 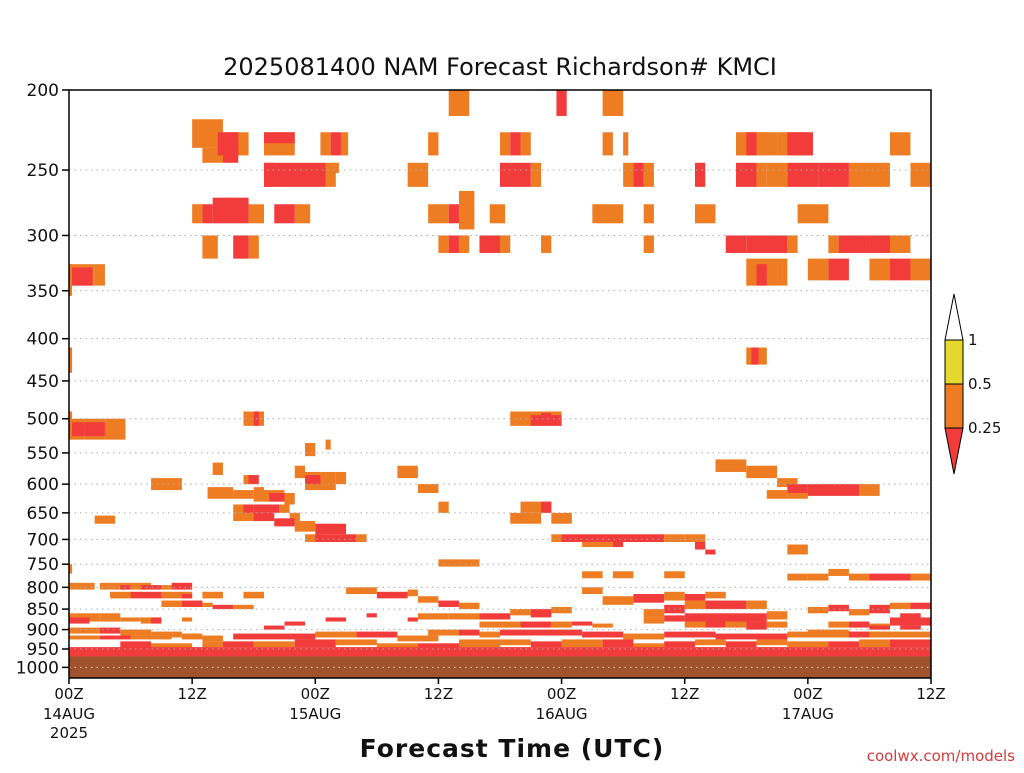 What do you see at coordinates (43, 485) in the screenshot?
I see `y-tick-label: 600` at bounding box center [43, 485].